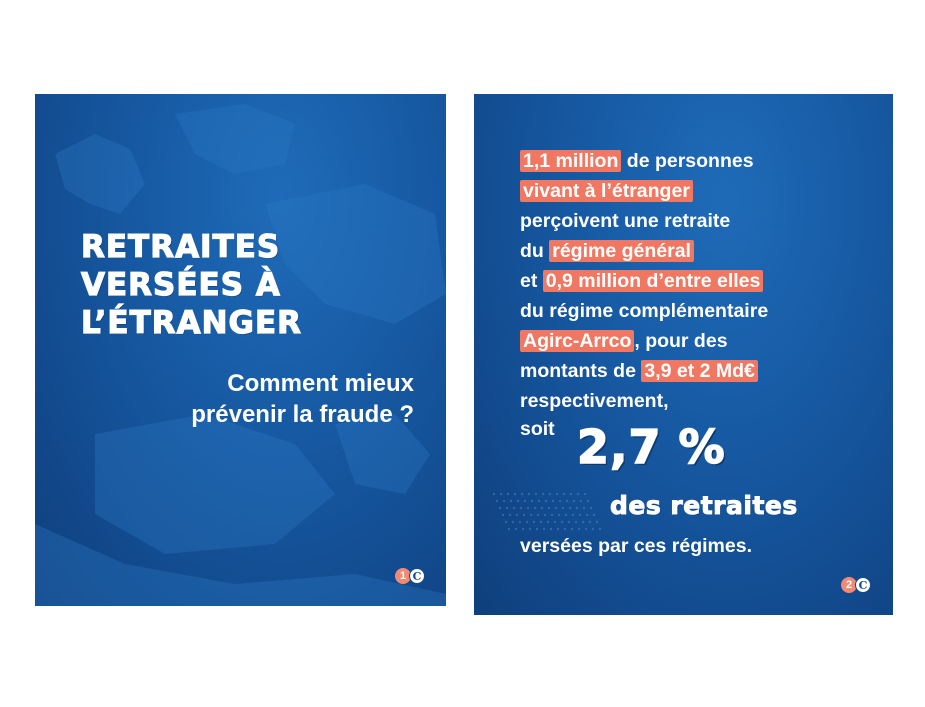 The width and height of the screenshot is (925, 707). Describe the element at coordinates (636, 546) in the screenshot. I see `closing-line: versées par ces régimes.` at that location.